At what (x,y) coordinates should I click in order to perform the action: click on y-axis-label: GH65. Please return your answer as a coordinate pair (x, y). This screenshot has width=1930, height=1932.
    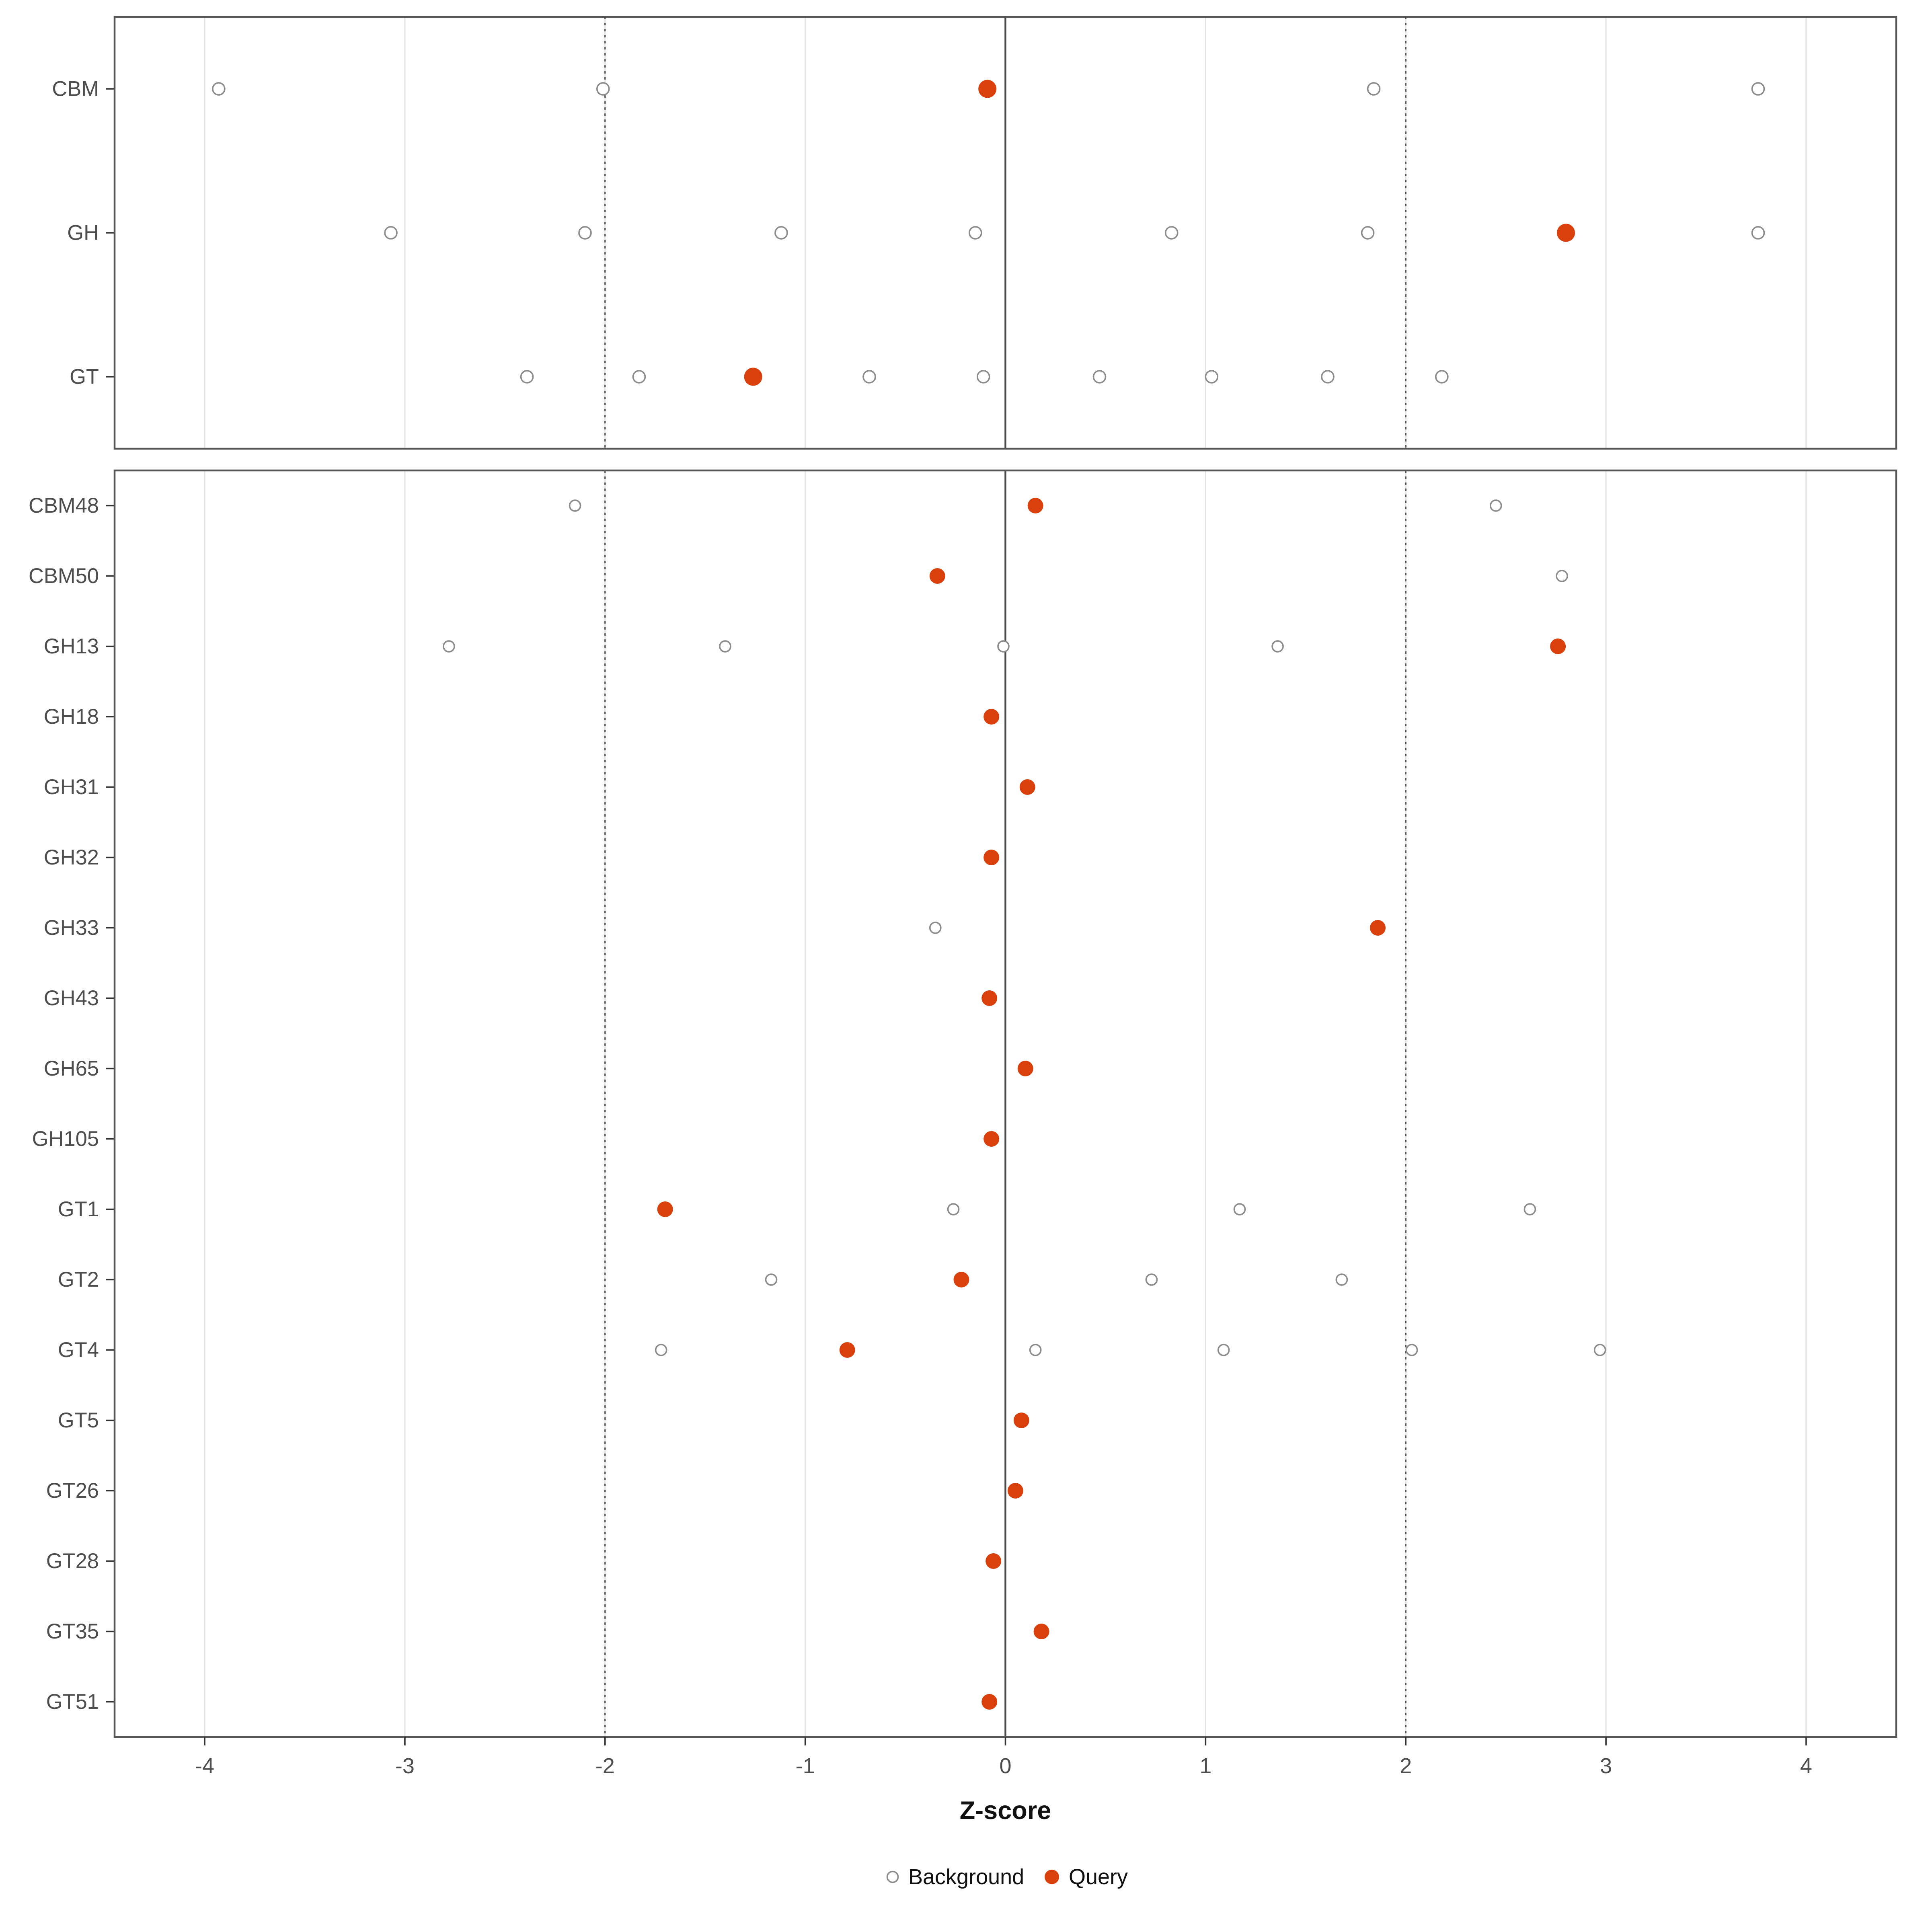
    Looking at the image, I should click on (71, 1068).